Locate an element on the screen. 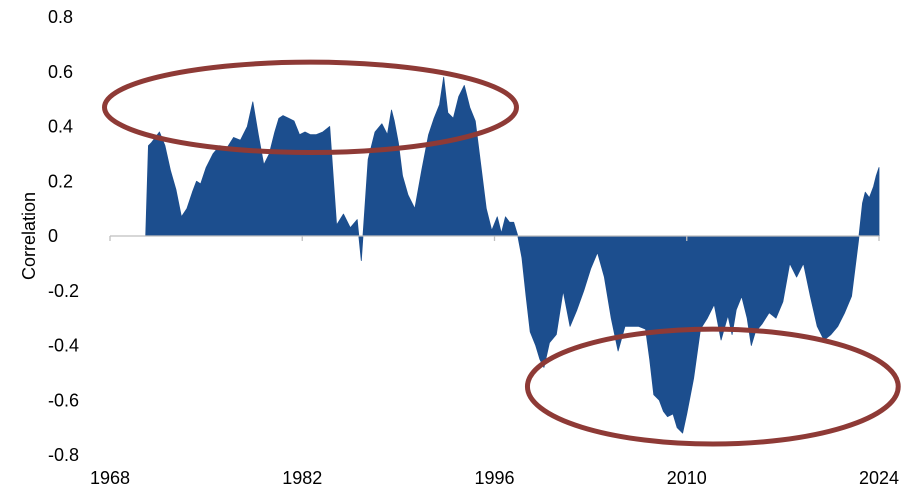 The image size is (919, 491). x-tick-label: 1968 is located at coordinates (110, 478).